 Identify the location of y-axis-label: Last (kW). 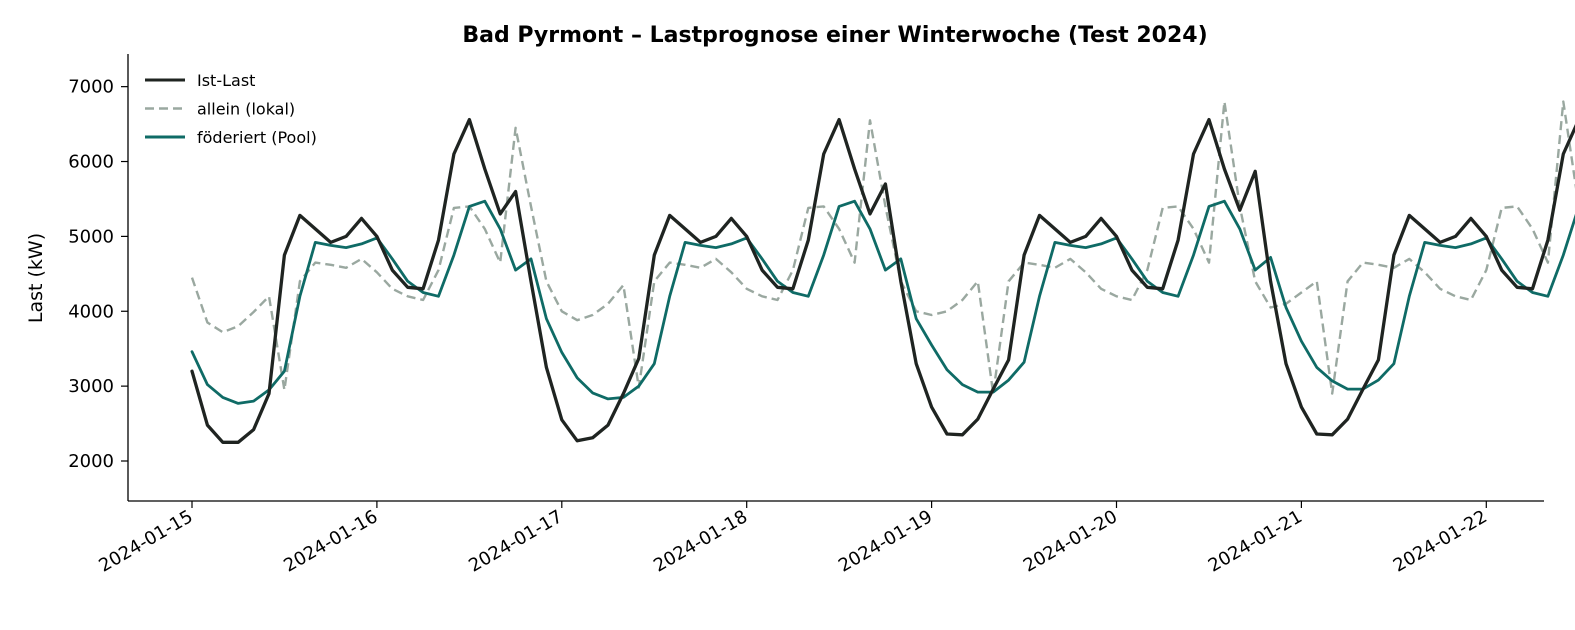
(36, 278).